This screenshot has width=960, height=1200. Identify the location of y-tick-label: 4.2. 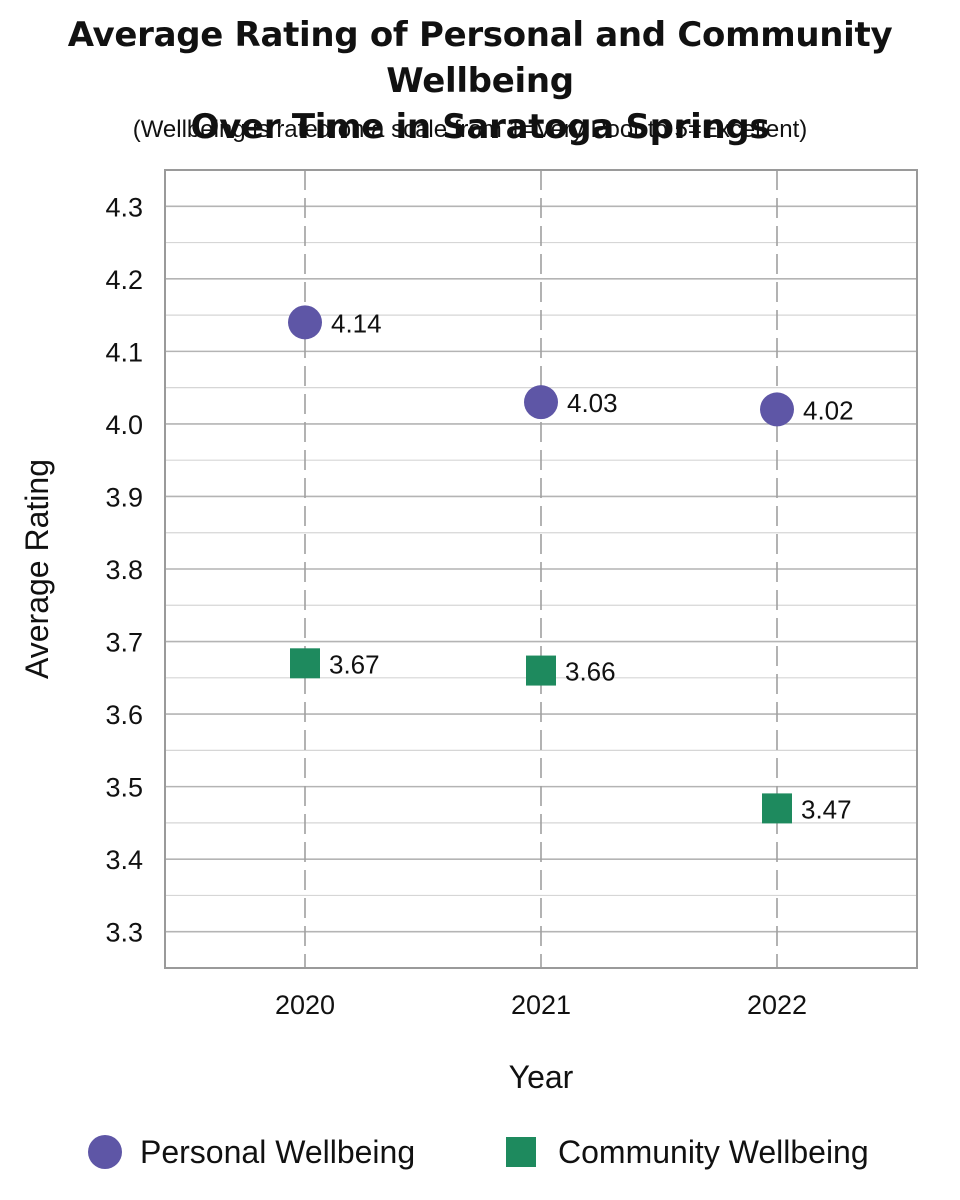
(124, 280).